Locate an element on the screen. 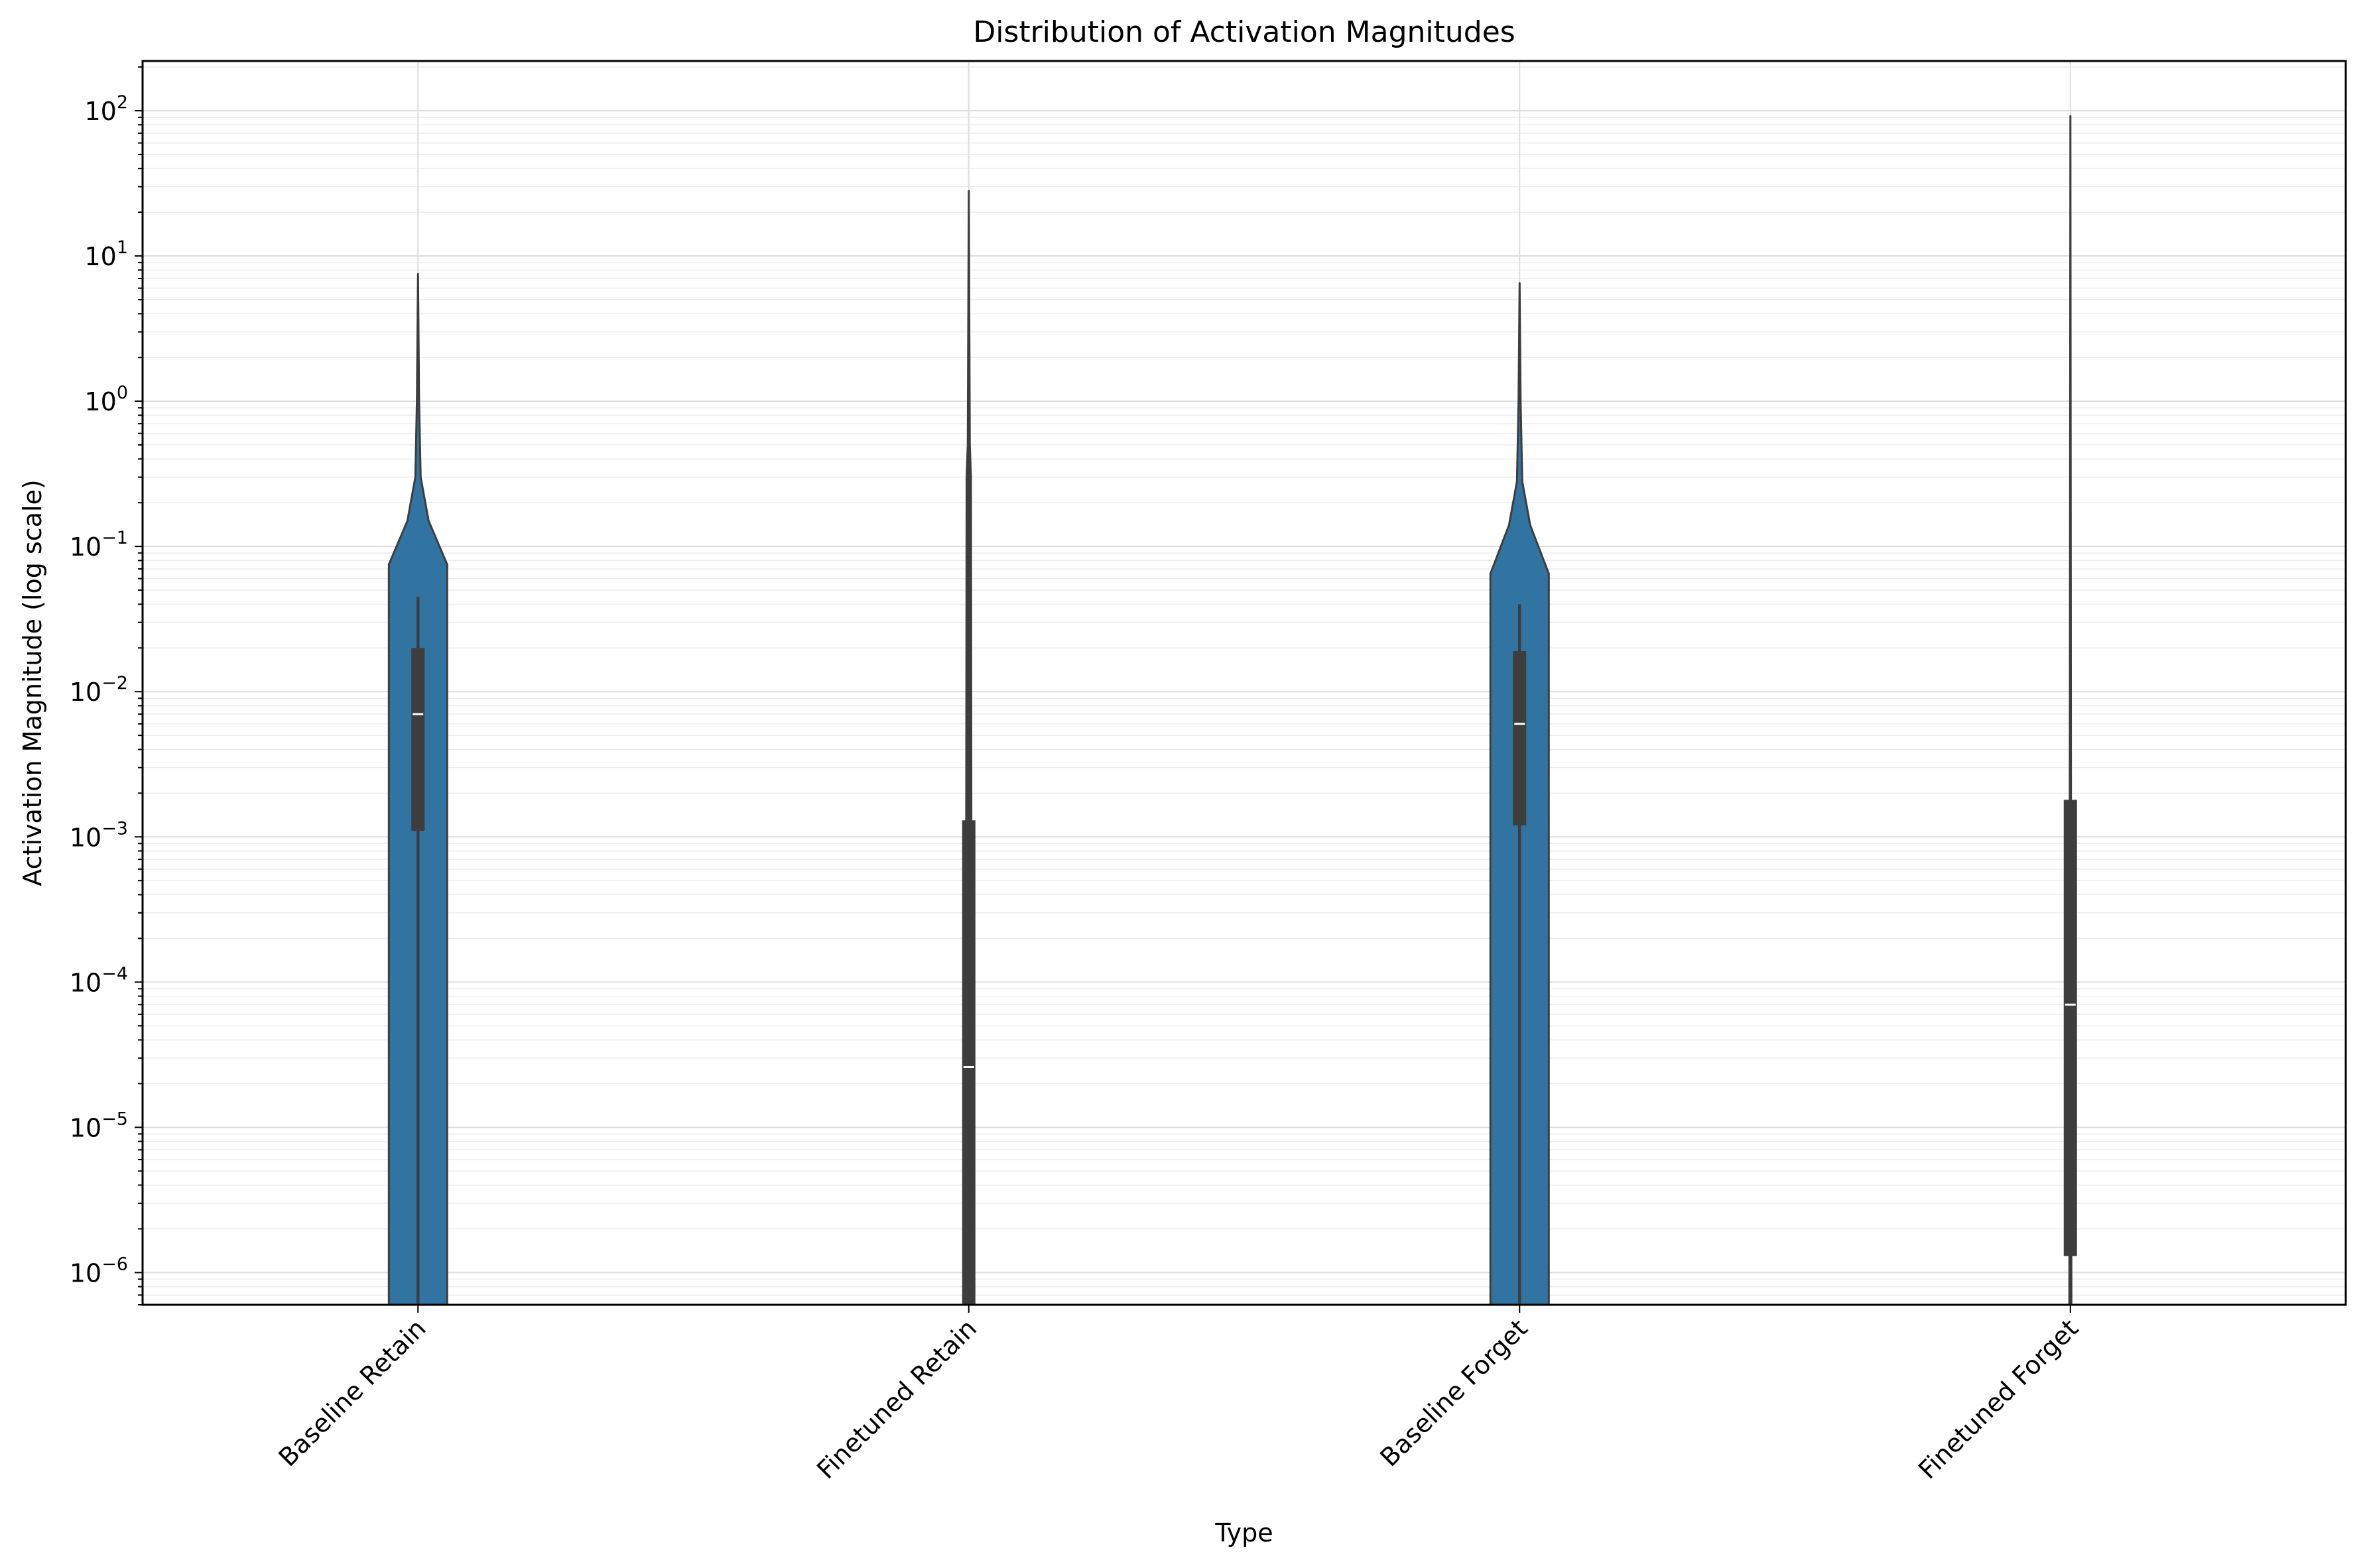 This screenshot has height=1568, width=2365. y-tick-label: 10⁻⁴ is located at coordinates (99, 980).